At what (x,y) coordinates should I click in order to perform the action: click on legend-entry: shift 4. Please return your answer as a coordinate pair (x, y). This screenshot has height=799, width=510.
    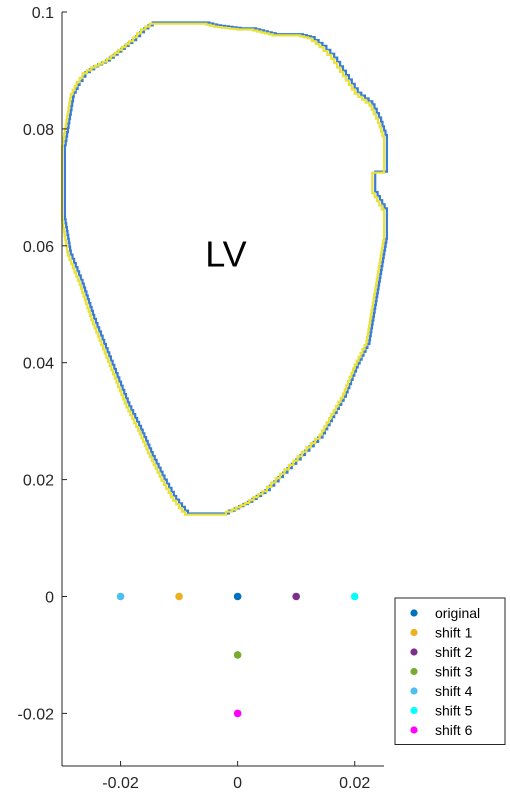
    Looking at the image, I should click on (454, 691).